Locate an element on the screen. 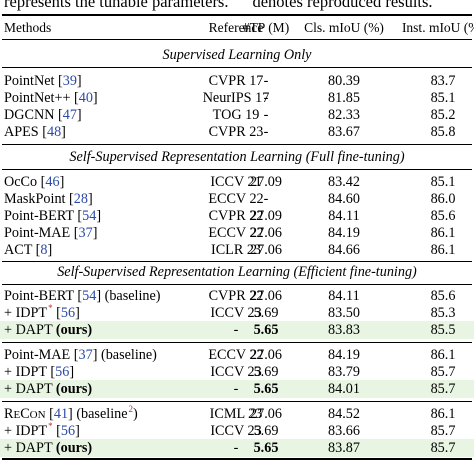  cls-miou-cell: 83.66 is located at coordinates (344, 431).